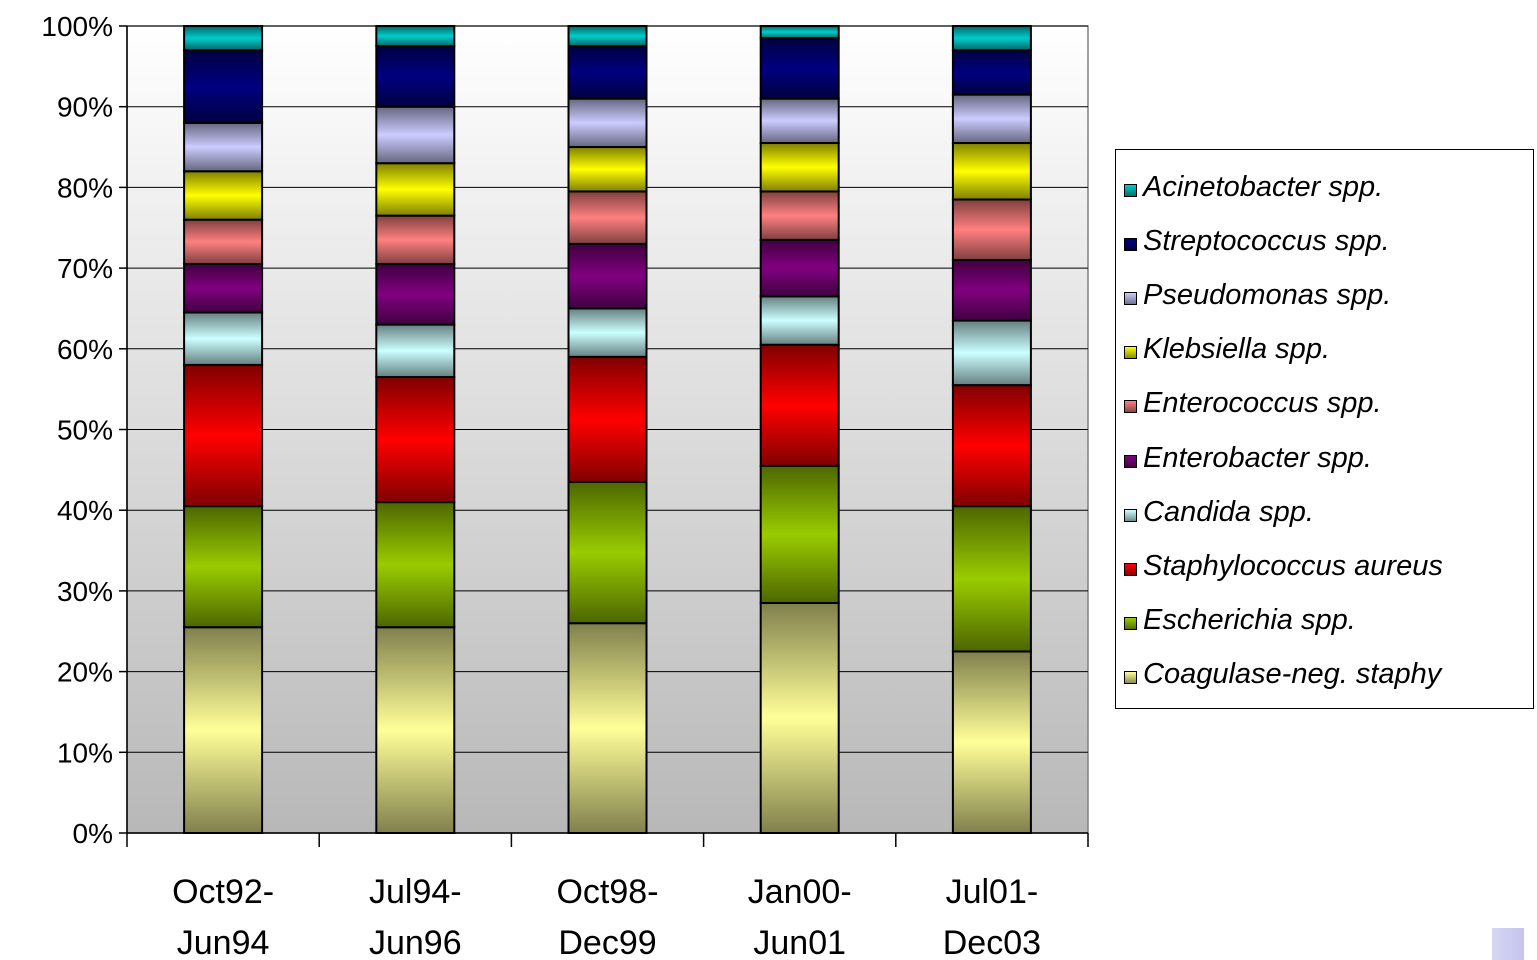 The width and height of the screenshot is (1537, 960). What do you see at coordinates (800, 916) in the screenshot?
I see `x-category-label: Jan00-Jun01` at bounding box center [800, 916].